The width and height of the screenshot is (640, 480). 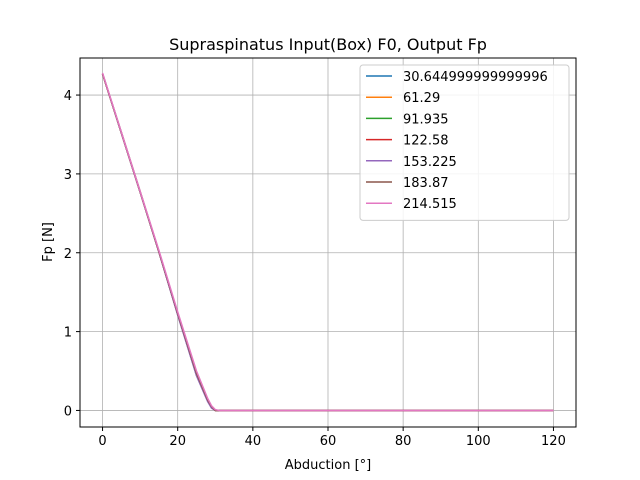 I want to click on x-tick-label: 20, so click(x=177, y=441).